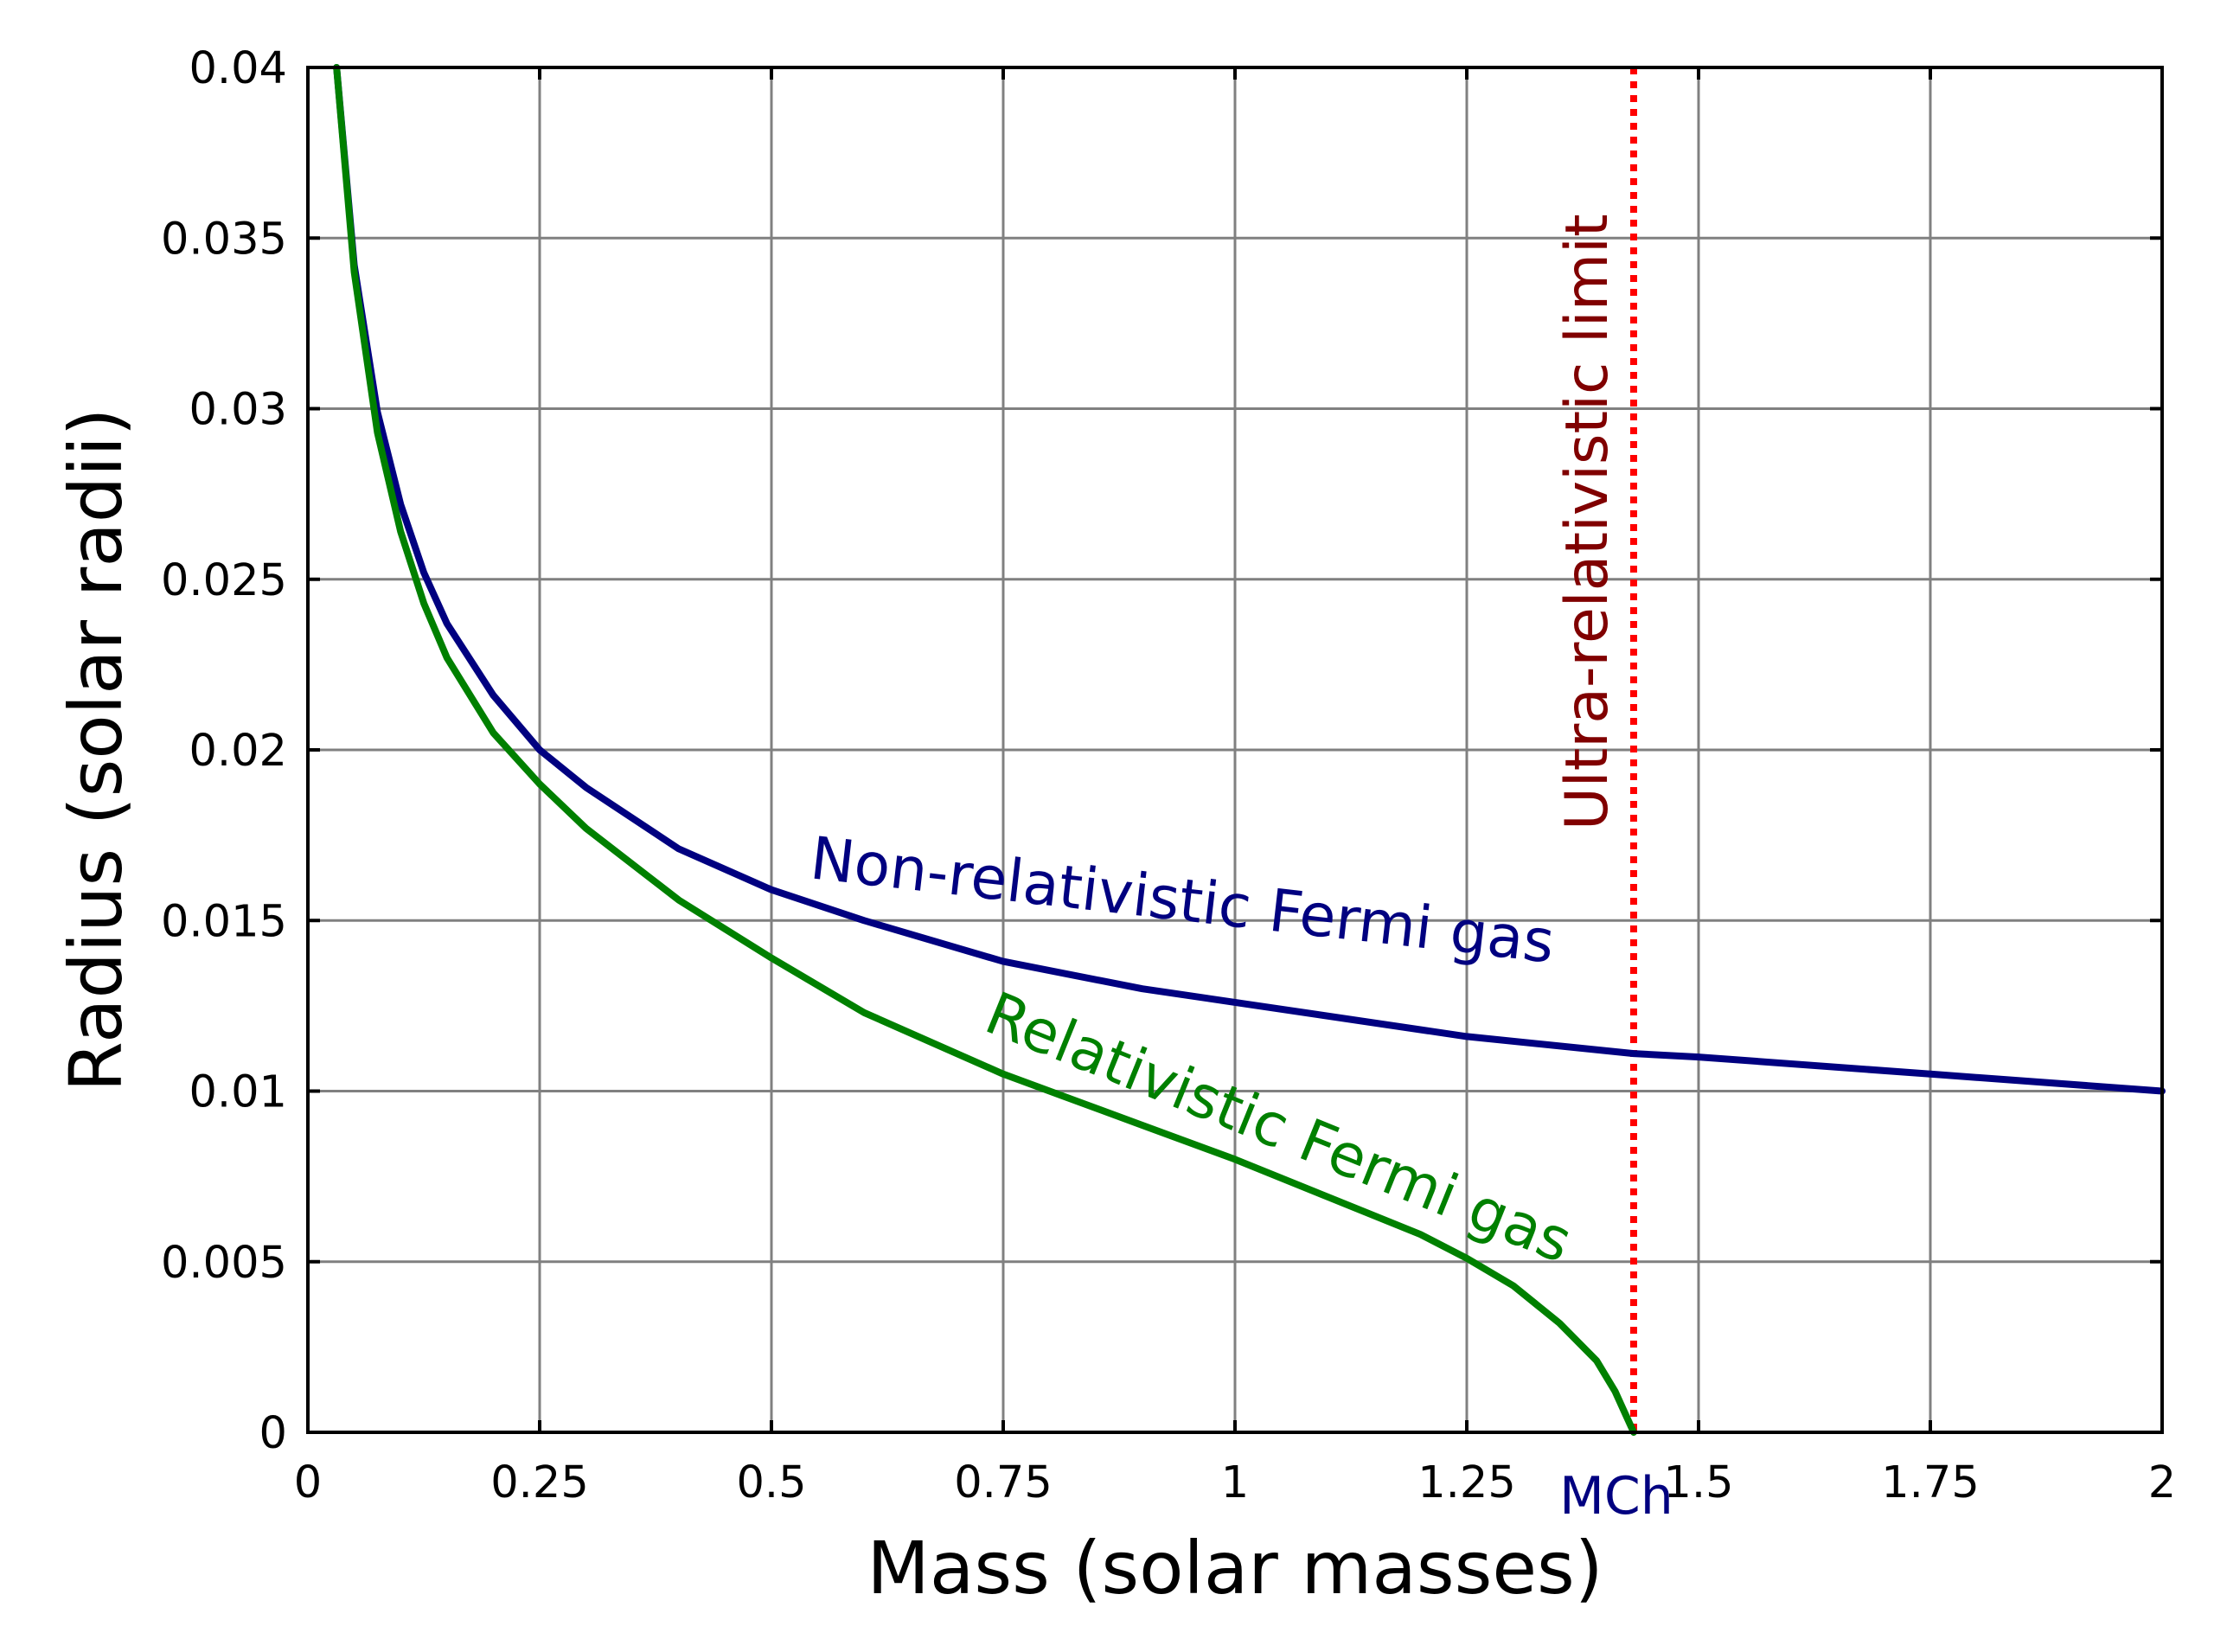 The width and height of the screenshot is (2214, 1652). What do you see at coordinates (1587, 522) in the screenshot?
I see `annotation-ultra-relativistic-limit: Ultra-relativistic limit` at bounding box center [1587, 522].